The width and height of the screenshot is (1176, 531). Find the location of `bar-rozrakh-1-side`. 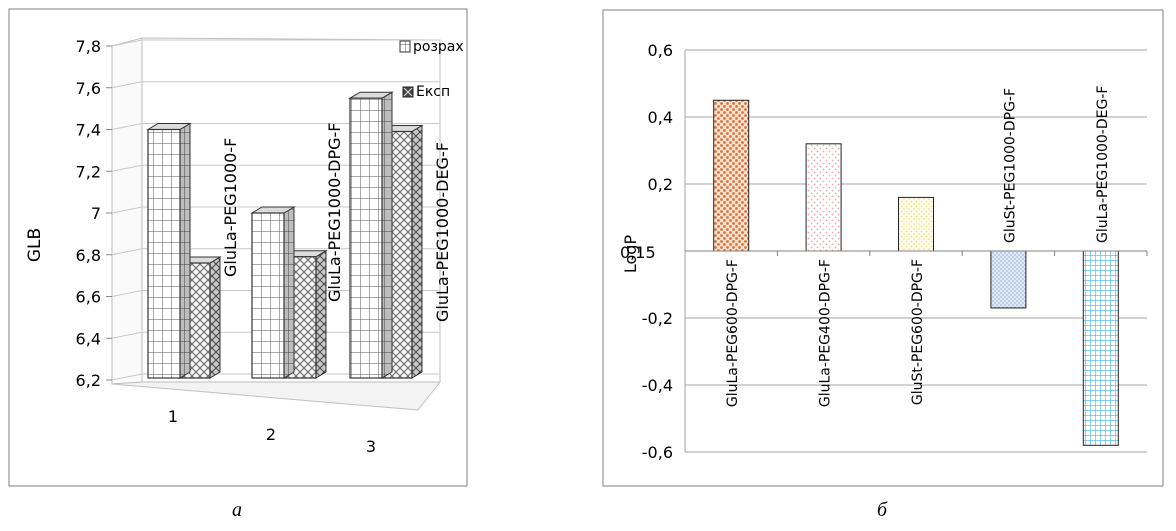

bar-rozrakh-1-side is located at coordinates (185, 250).